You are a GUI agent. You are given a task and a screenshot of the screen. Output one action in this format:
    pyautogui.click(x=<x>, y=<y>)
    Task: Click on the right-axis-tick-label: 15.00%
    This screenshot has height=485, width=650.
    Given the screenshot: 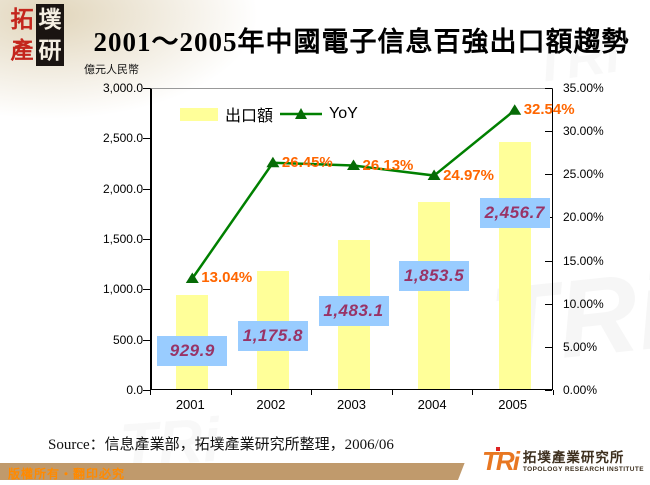 What is the action you would take?
    pyautogui.click(x=583, y=260)
    